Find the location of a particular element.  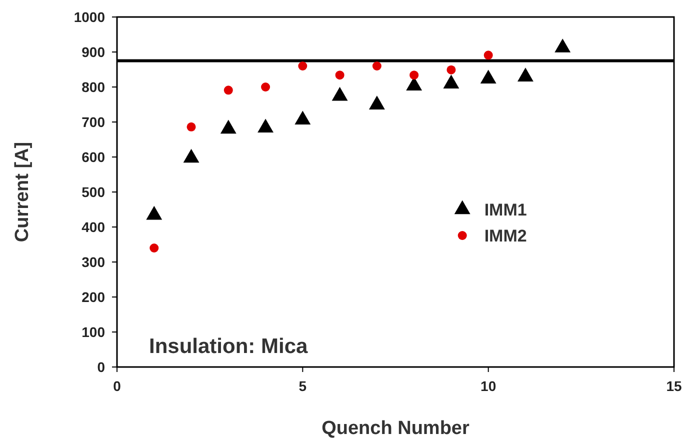

x-axis-title: Quench Number is located at coordinates (396, 428).